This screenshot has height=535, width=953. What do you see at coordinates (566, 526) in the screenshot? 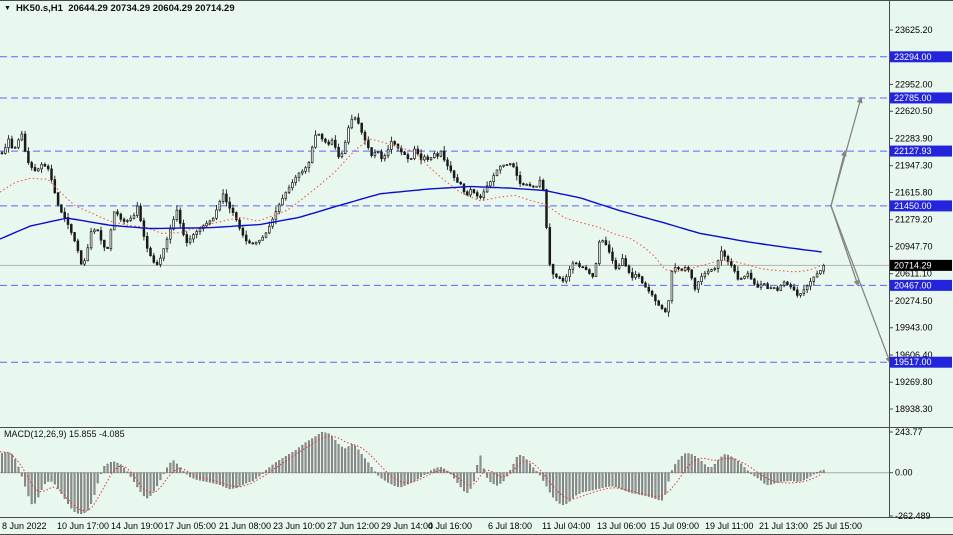
I see `time-axis-label: 11 Jul 04:00` at bounding box center [566, 526].